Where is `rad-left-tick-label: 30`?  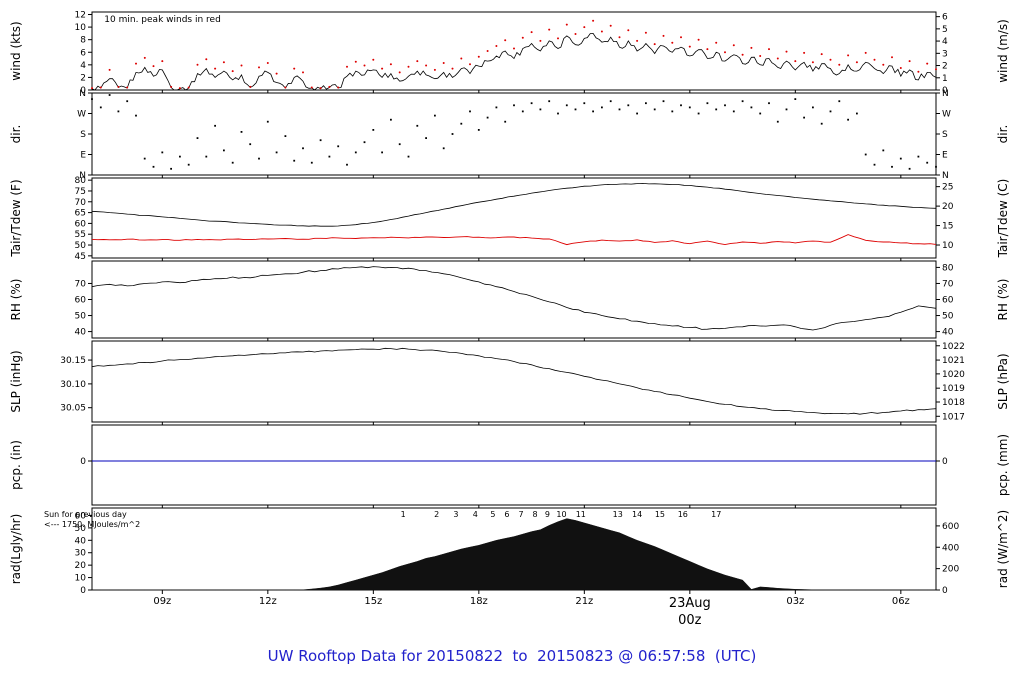
rad-left-tick-label: 30 is located at coordinates (81, 554).